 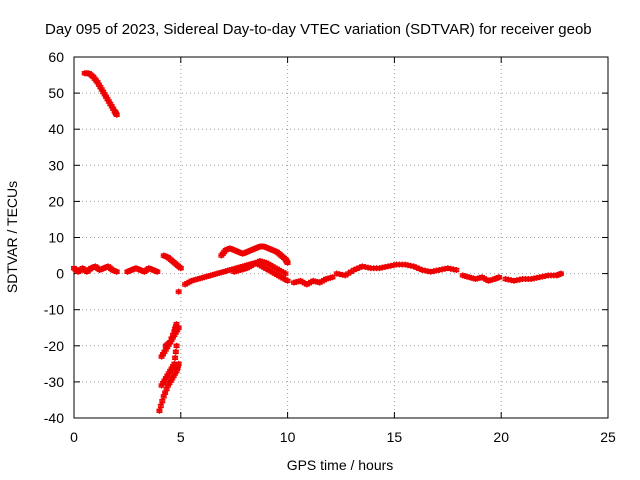 I want to click on y-tick-label: 30, so click(x=56, y=165).